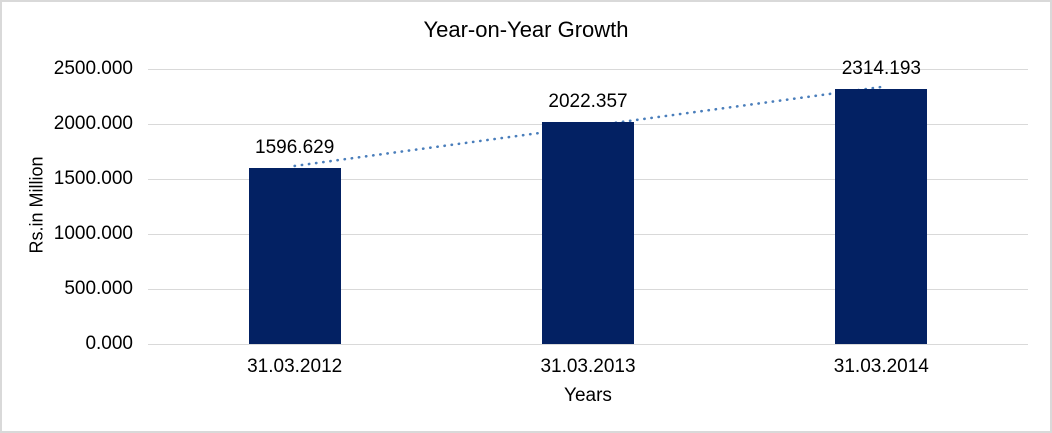  I want to click on y-tick-label: 1500.000, so click(93, 178).